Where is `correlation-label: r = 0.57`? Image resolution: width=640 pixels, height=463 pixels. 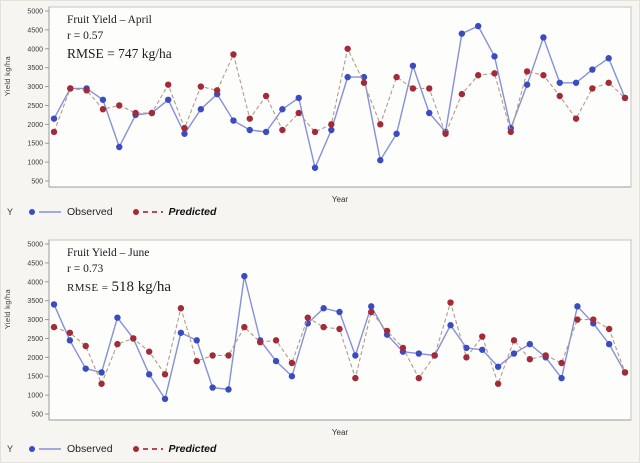
correlation-label: r = 0.57 is located at coordinates (85, 36).